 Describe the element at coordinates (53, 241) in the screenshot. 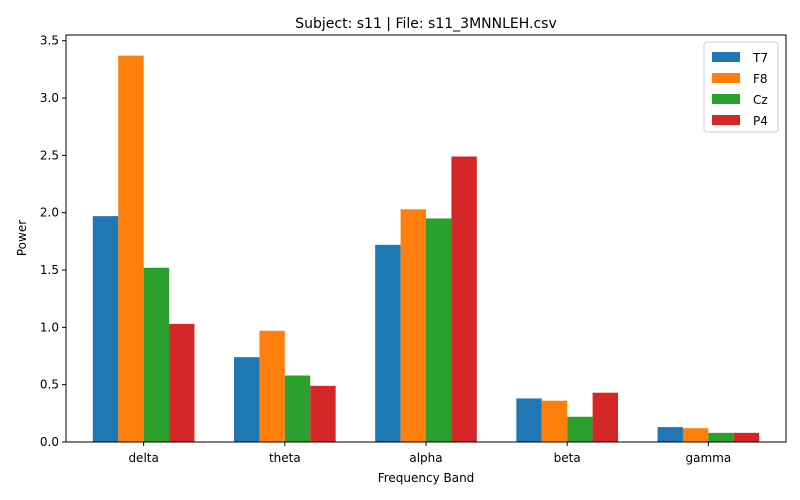

I see `y-axis: 0.0 0.5 1.0 1.5 2.0 2.5 3.0 3.5` at that location.